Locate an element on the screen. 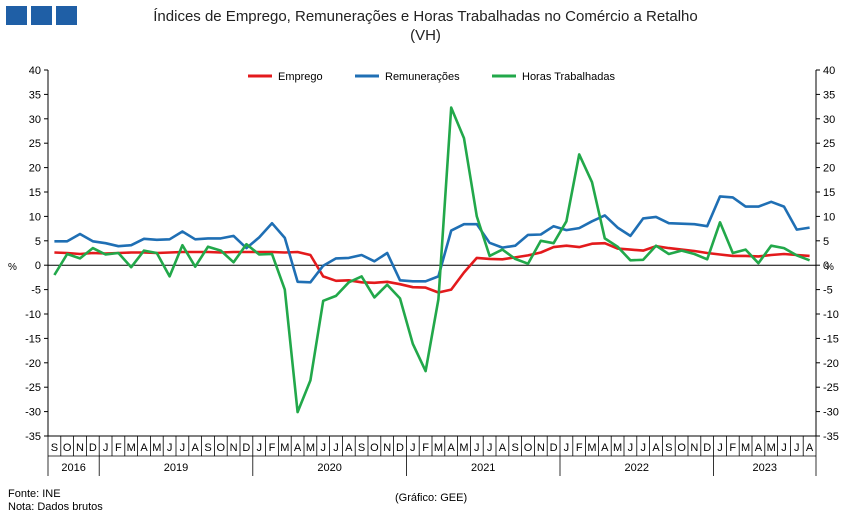 Image resolution: width=851 pixels, height=520 pixels. y-tick-label-left: 35 is located at coordinates (35, 95).